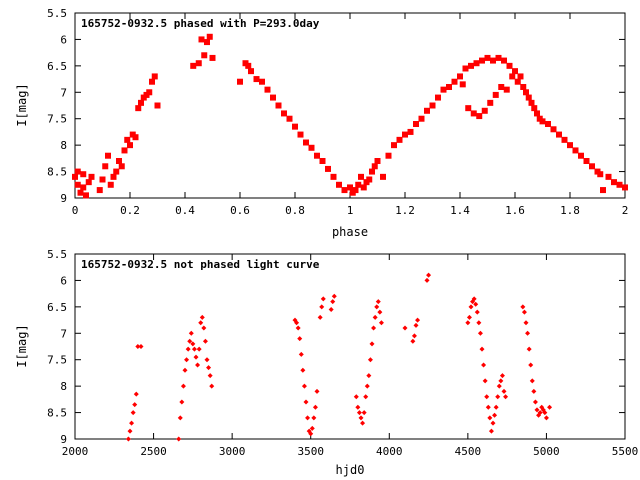  I want to click on x-tick-label: 5000, so click(546, 451).